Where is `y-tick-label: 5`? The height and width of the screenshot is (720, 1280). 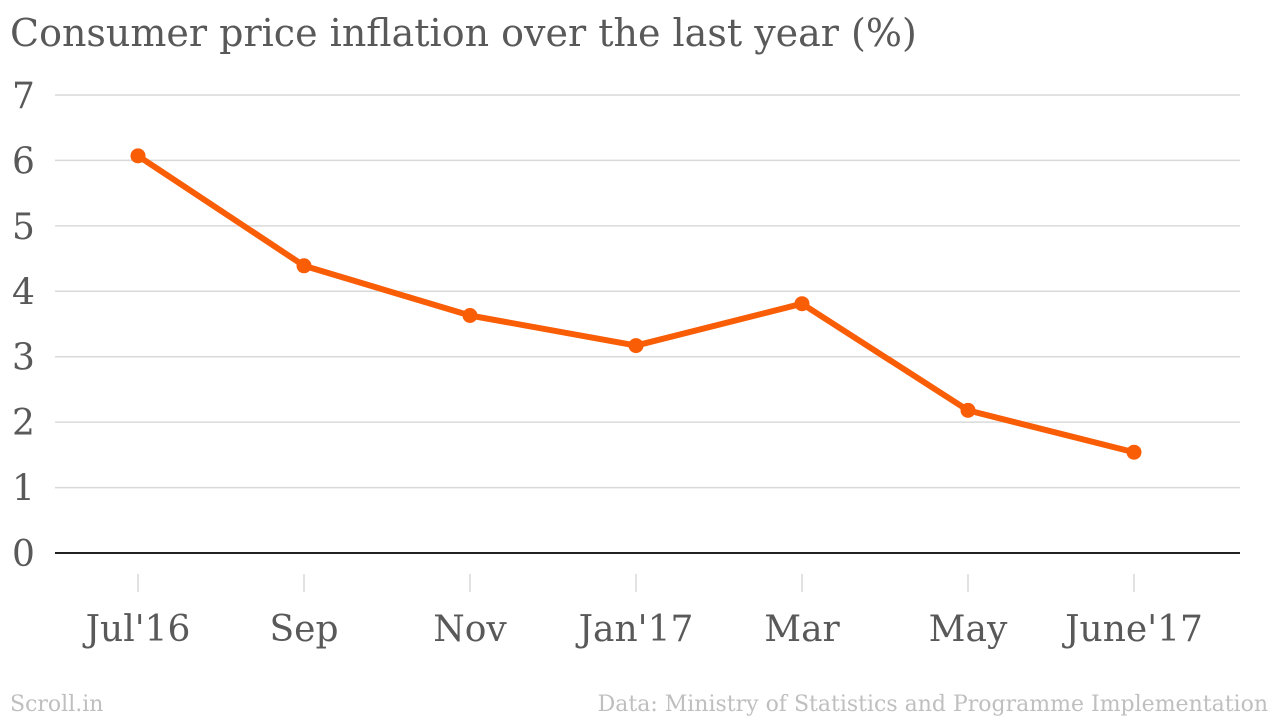
y-tick-label: 5 is located at coordinates (23, 227).